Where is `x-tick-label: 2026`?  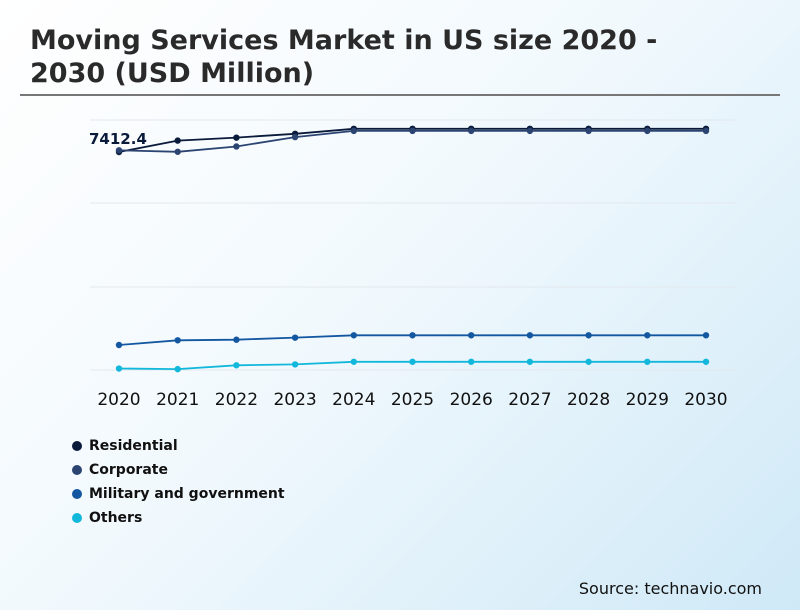 x-tick-label: 2026 is located at coordinates (471, 400).